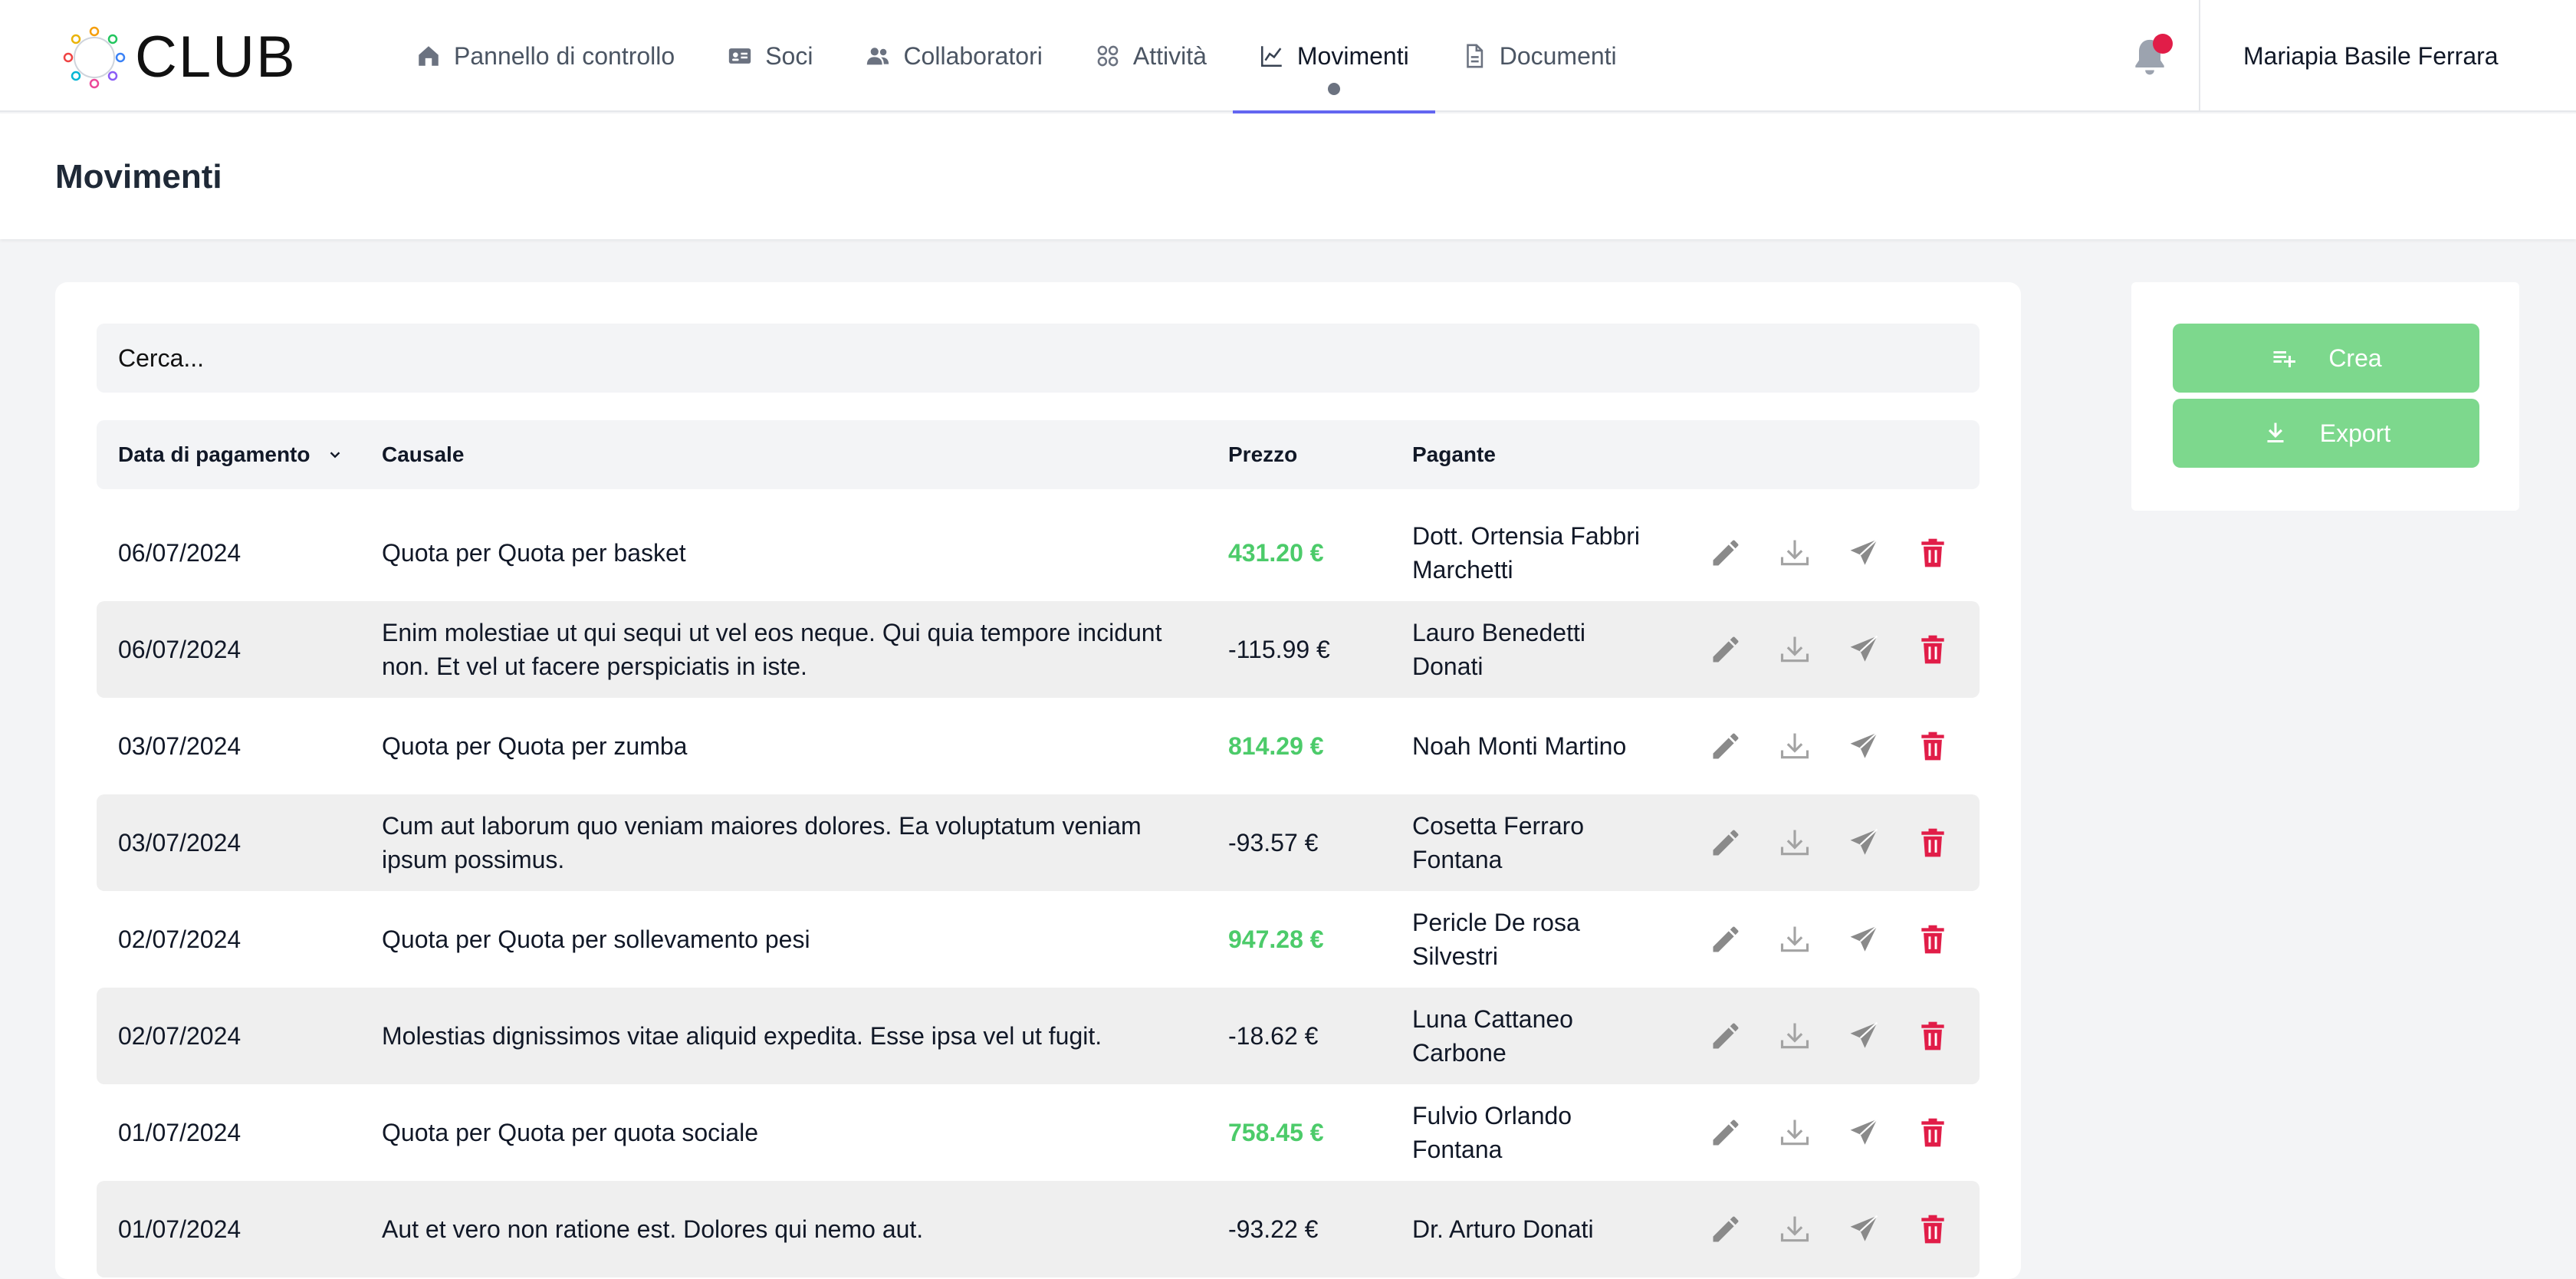 Image resolution: width=2576 pixels, height=1279 pixels. What do you see at coordinates (1492, 1132) in the screenshot?
I see `row-payer: Fulvio Orlando Fontana` at bounding box center [1492, 1132].